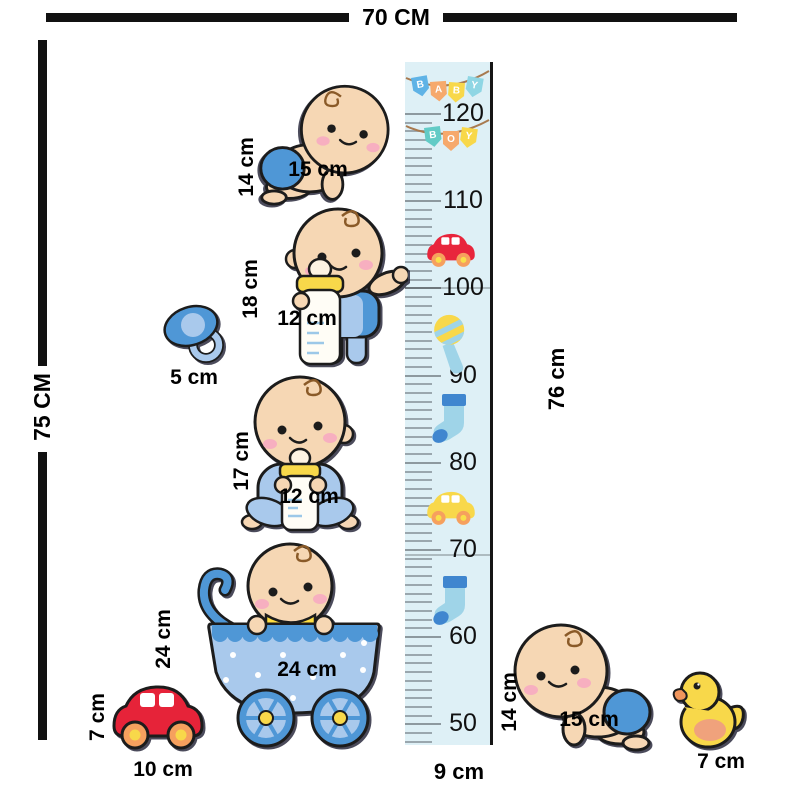  I want to click on red-car-width-label: 10 cm, so click(163, 769).